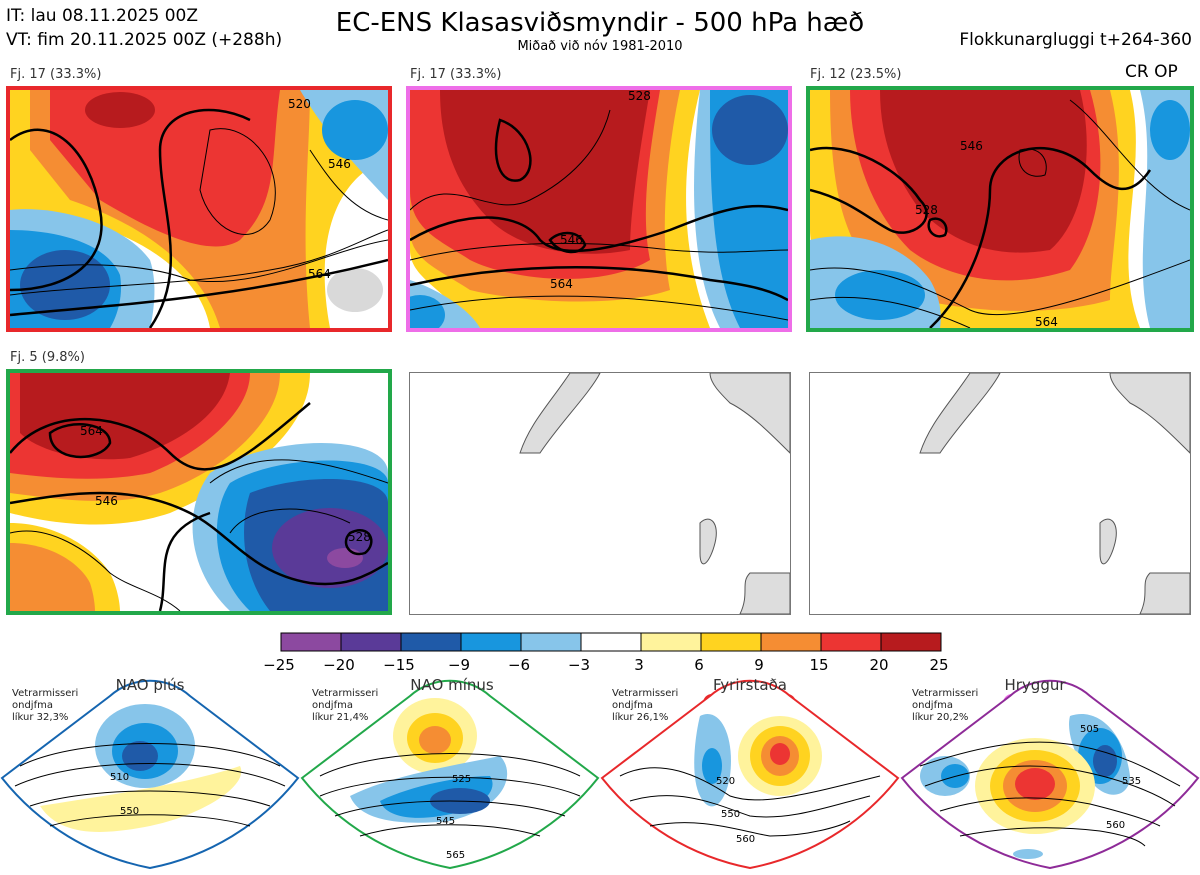 The height and width of the screenshot is (875, 1200). What do you see at coordinates (119, 777) in the screenshot?
I see `svg-text: 510` at bounding box center [119, 777].